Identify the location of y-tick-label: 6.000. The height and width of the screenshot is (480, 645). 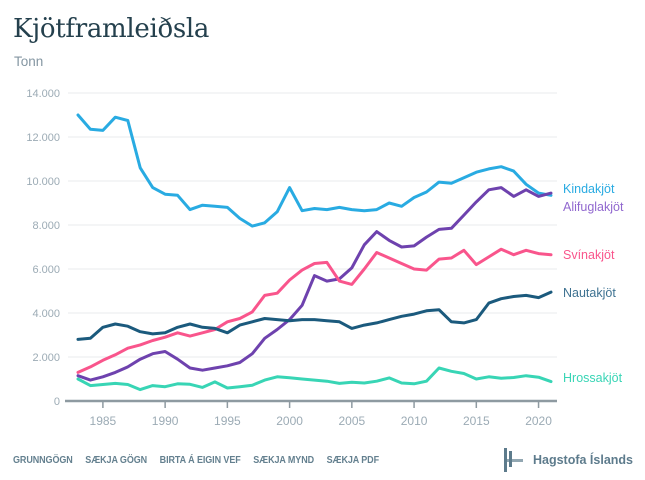
(46, 270).